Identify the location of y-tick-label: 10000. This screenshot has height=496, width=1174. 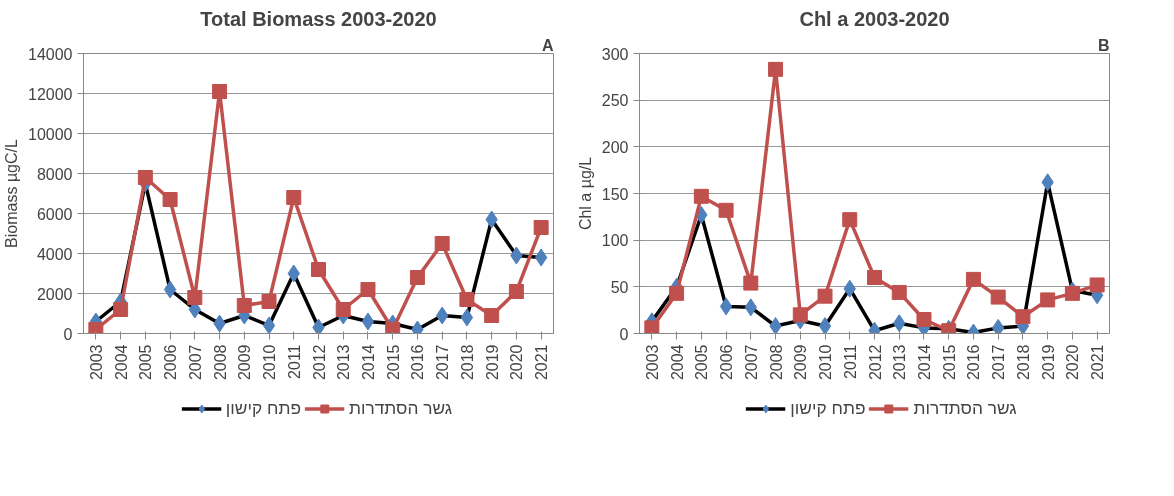
(50, 134).